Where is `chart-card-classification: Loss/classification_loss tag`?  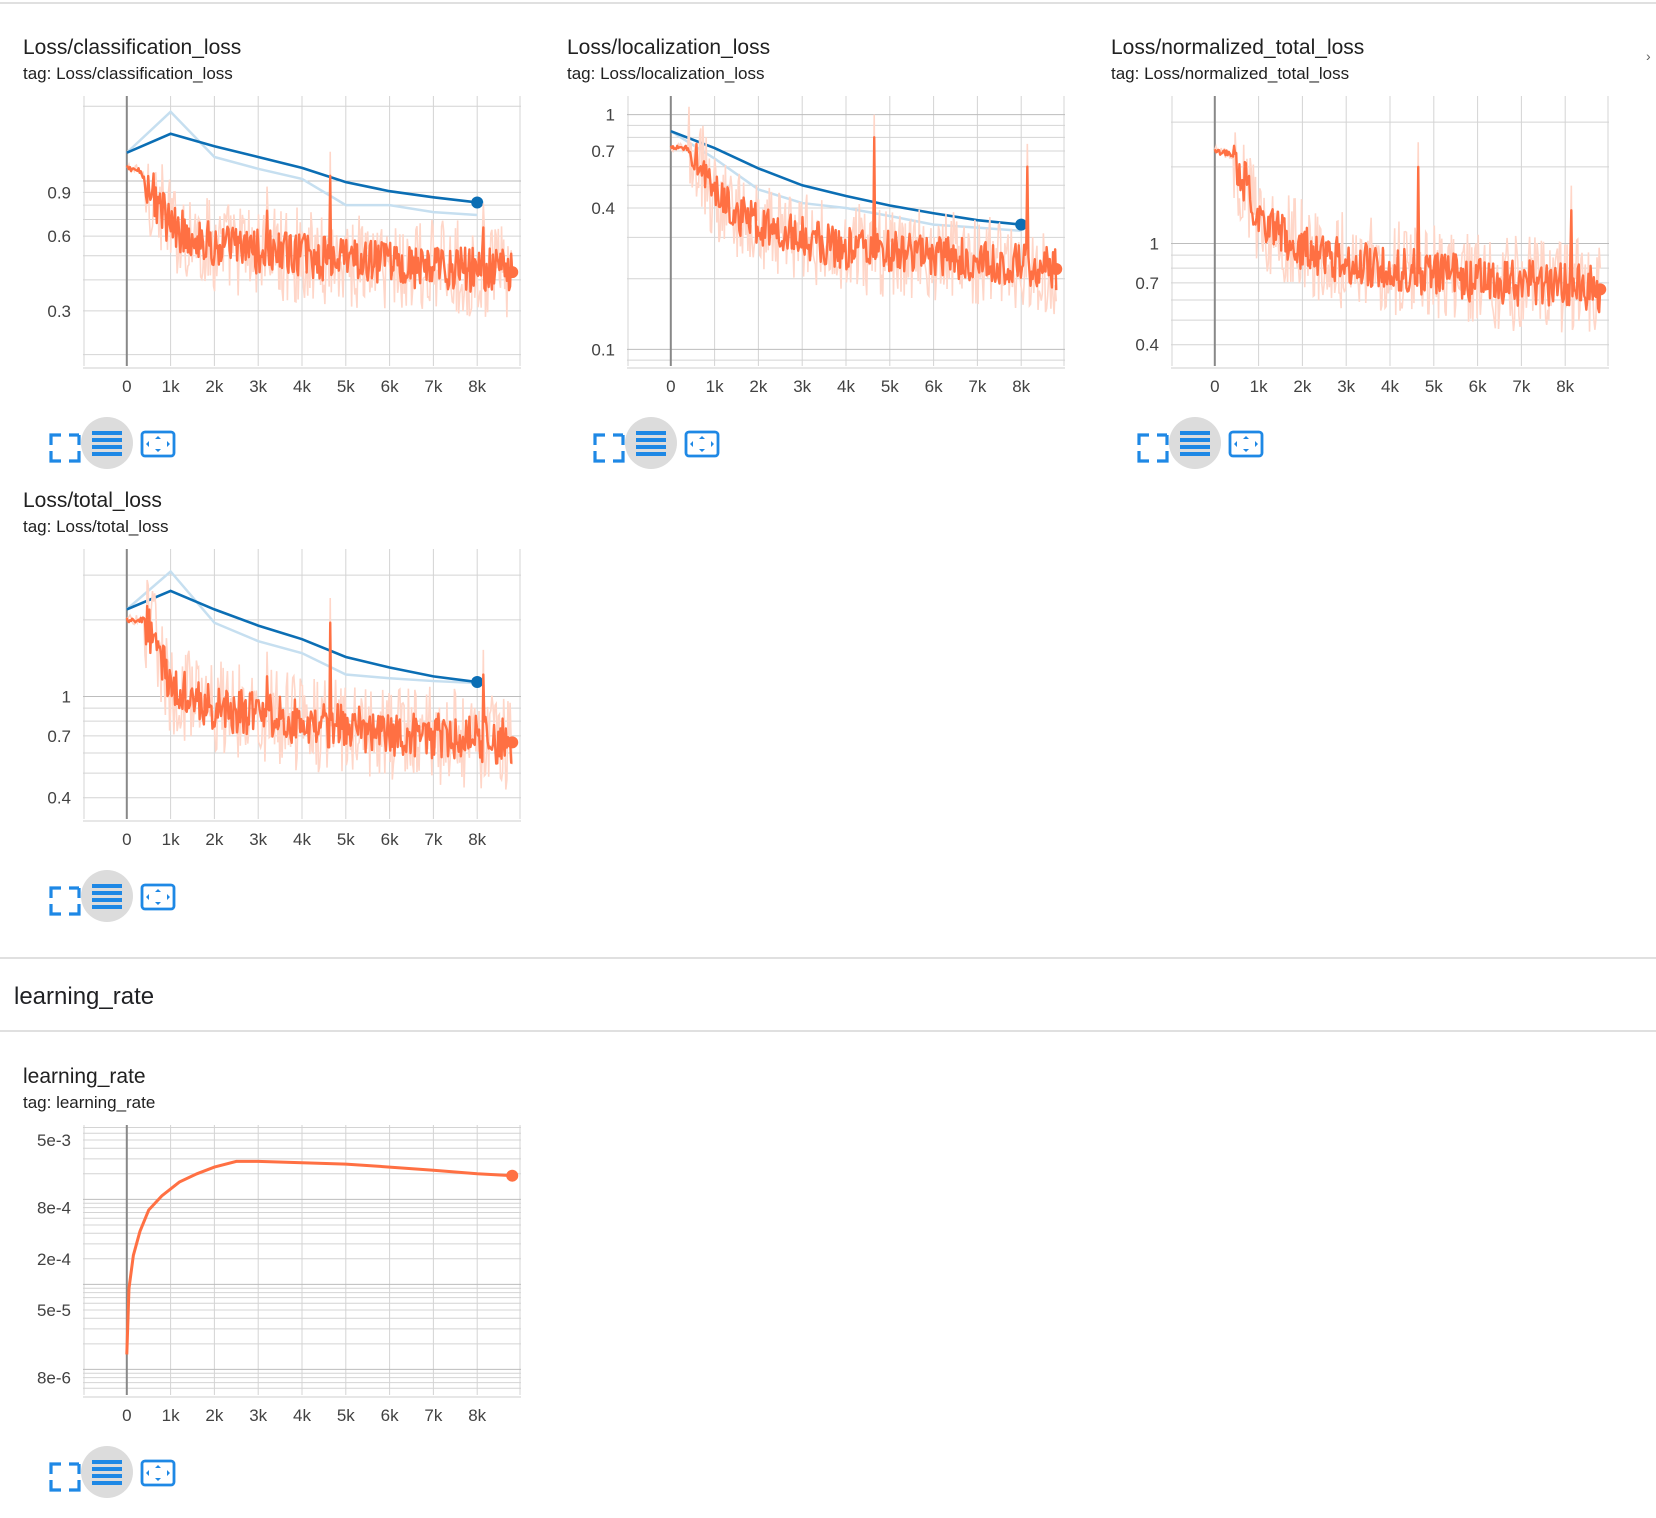
chart-card-classification: Loss/classification_loss tag is located at coordinates (272, 256).